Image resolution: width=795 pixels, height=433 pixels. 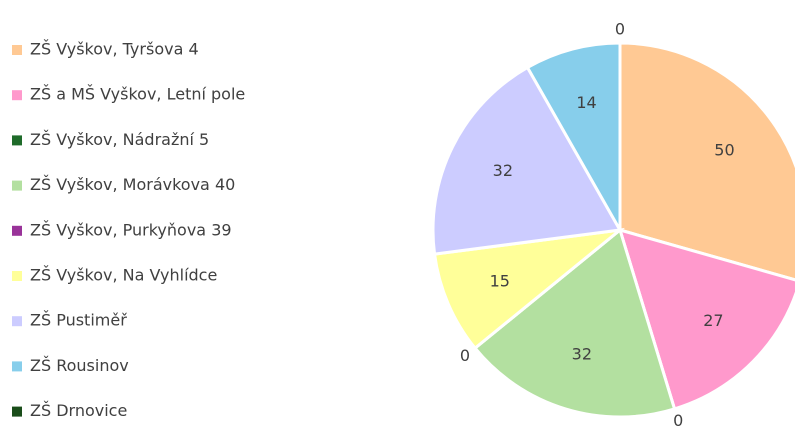 I want to click on legend-label: ZŠ a MŠ Vyškov, Letní pole, so click(x=137, y=94).